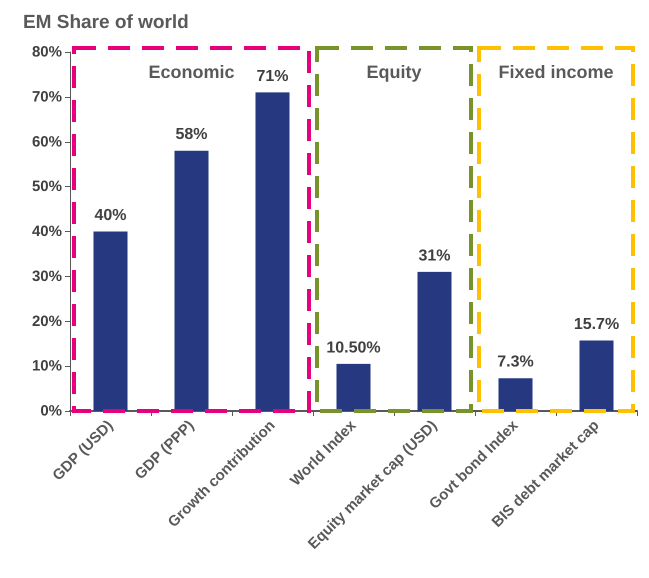  Describe the element at coordinates (47, 231) in the screenshot. I see `y-tick-label: 40%` at that location.